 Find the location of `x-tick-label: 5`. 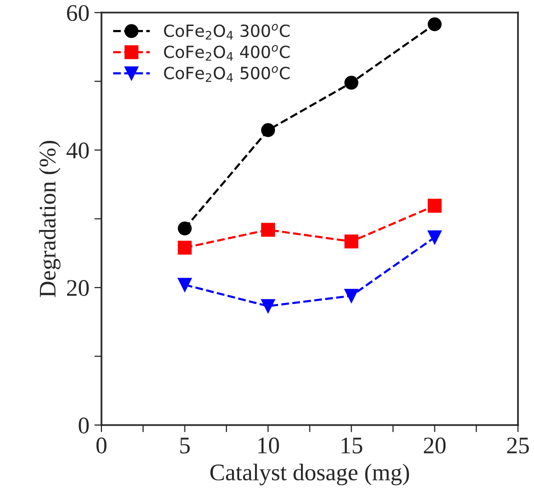

x-tick-label: 5 is located at coordinates (185, 446).